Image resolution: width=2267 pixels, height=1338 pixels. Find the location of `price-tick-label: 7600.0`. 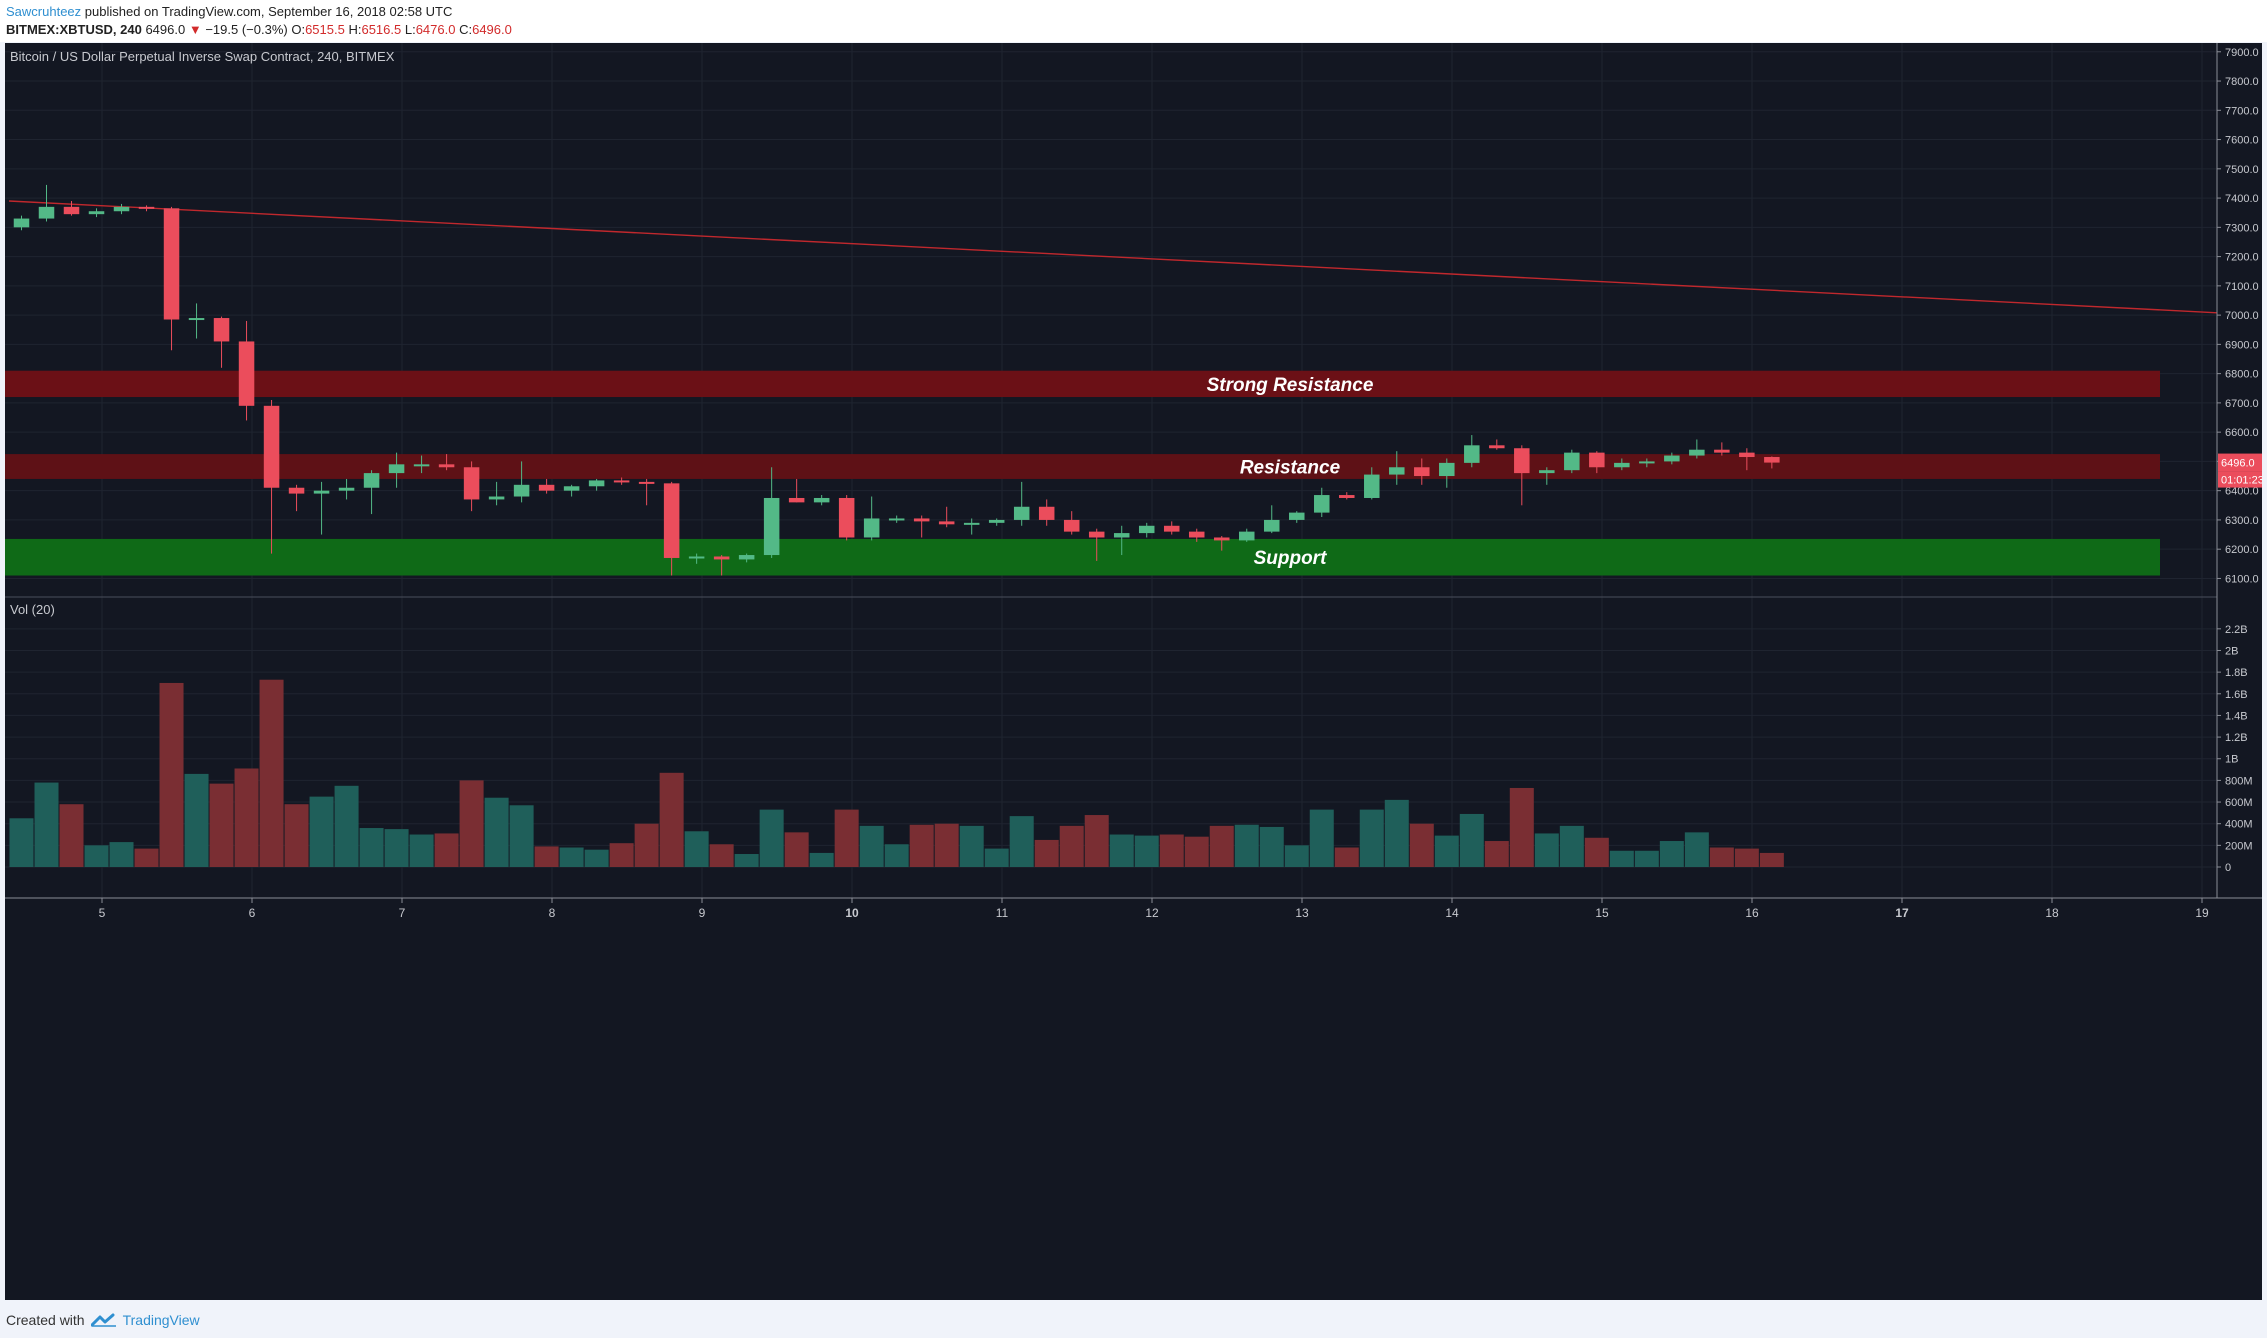

price-tick-label: 7600.0 is located at coordinates (2242, 141).